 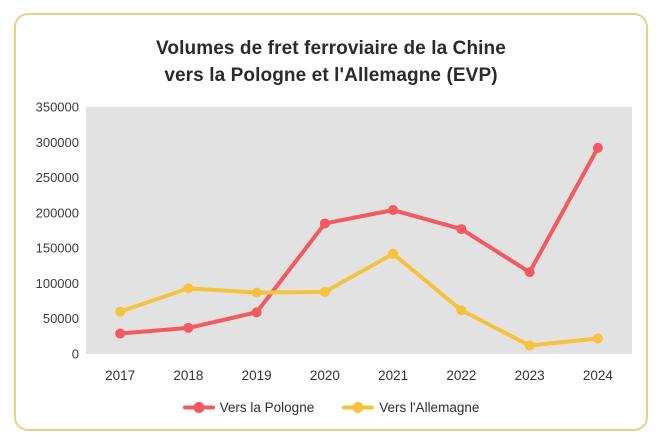 What do you see at coordinates (429, 407) in the screenshot?
I see `legend-label-allemagne: Vers l'Allemagne` at bounding box center [429, 407].